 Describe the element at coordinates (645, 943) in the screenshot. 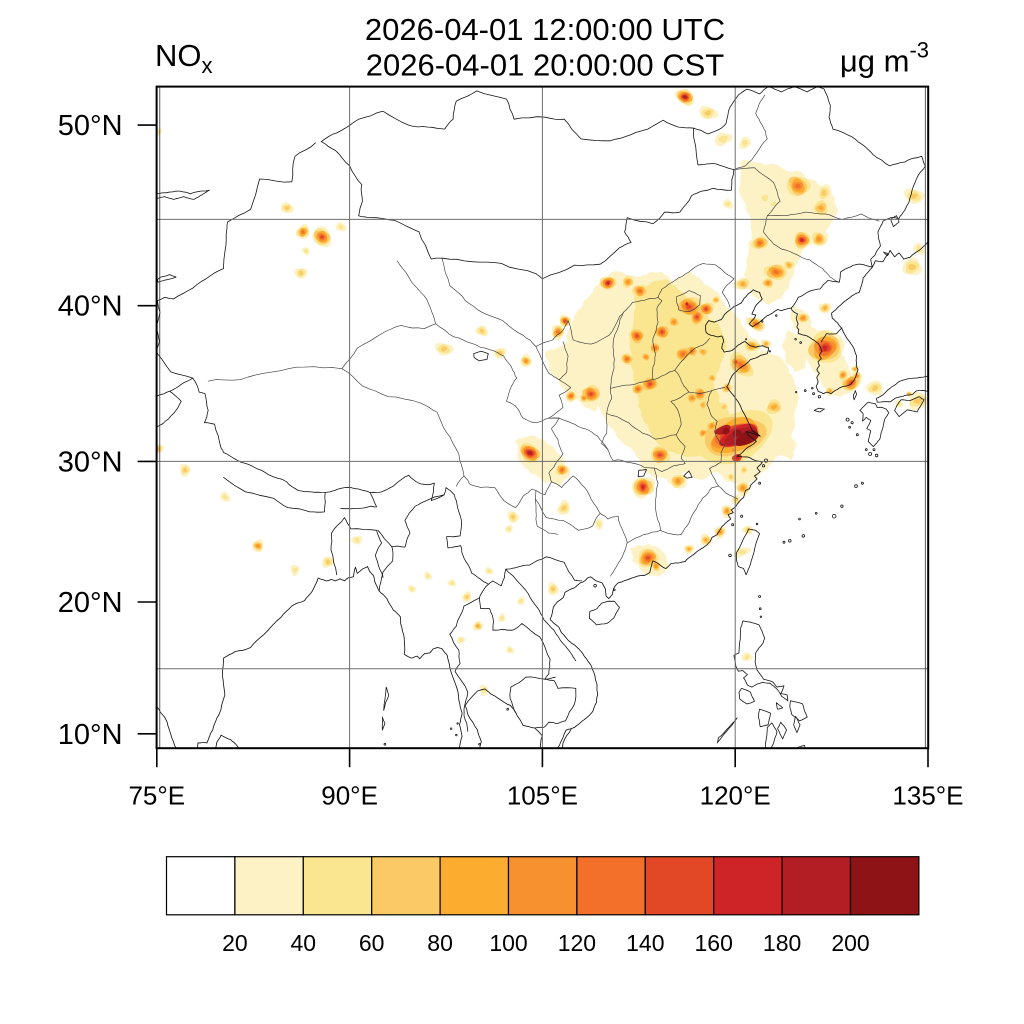

I see `svg-text: 140` at that location.